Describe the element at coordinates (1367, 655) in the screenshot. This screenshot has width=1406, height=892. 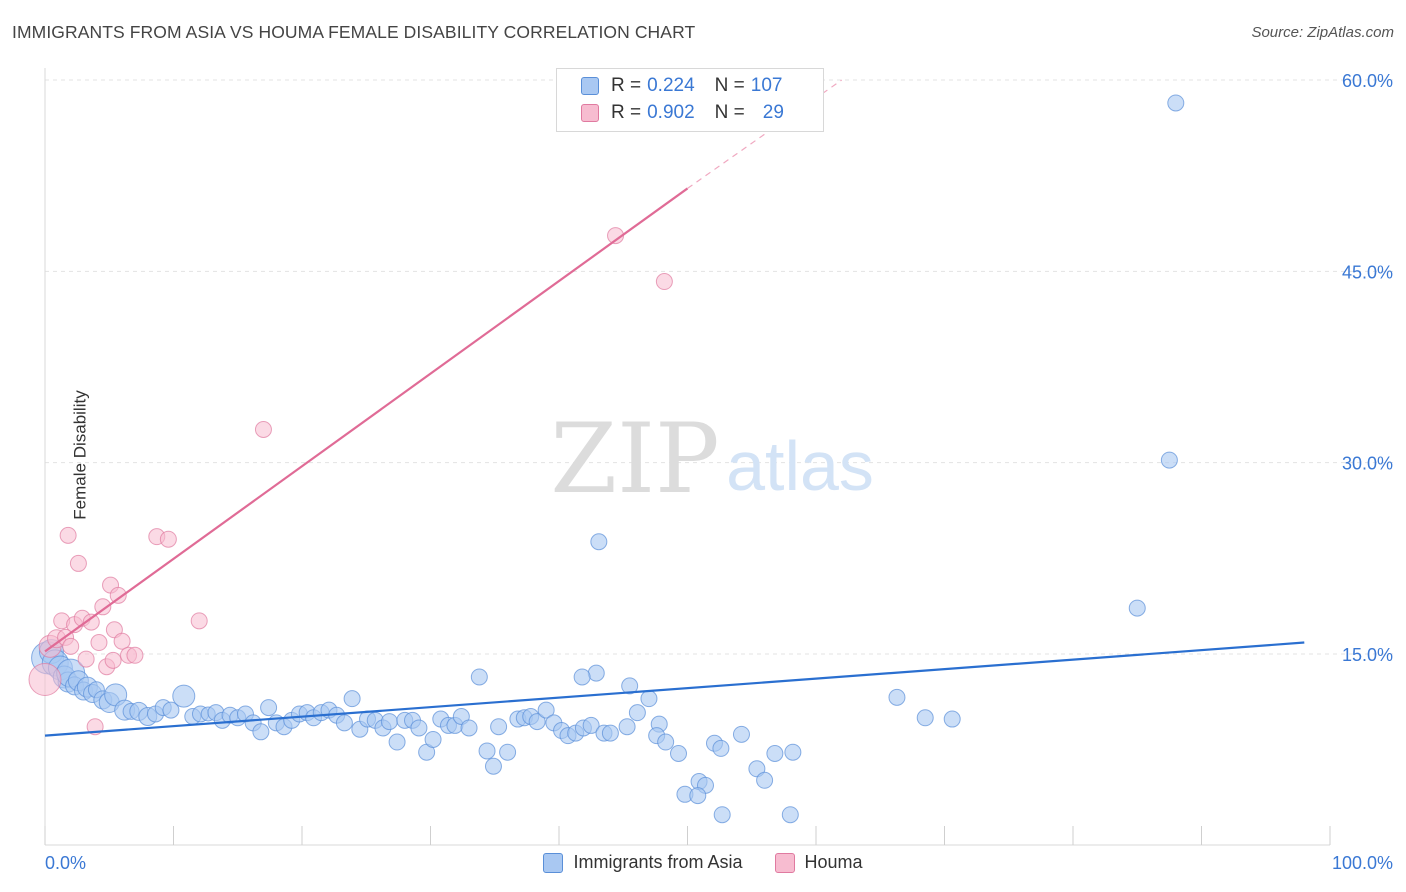
I see `y-tick-label: 15.0%` at that location.